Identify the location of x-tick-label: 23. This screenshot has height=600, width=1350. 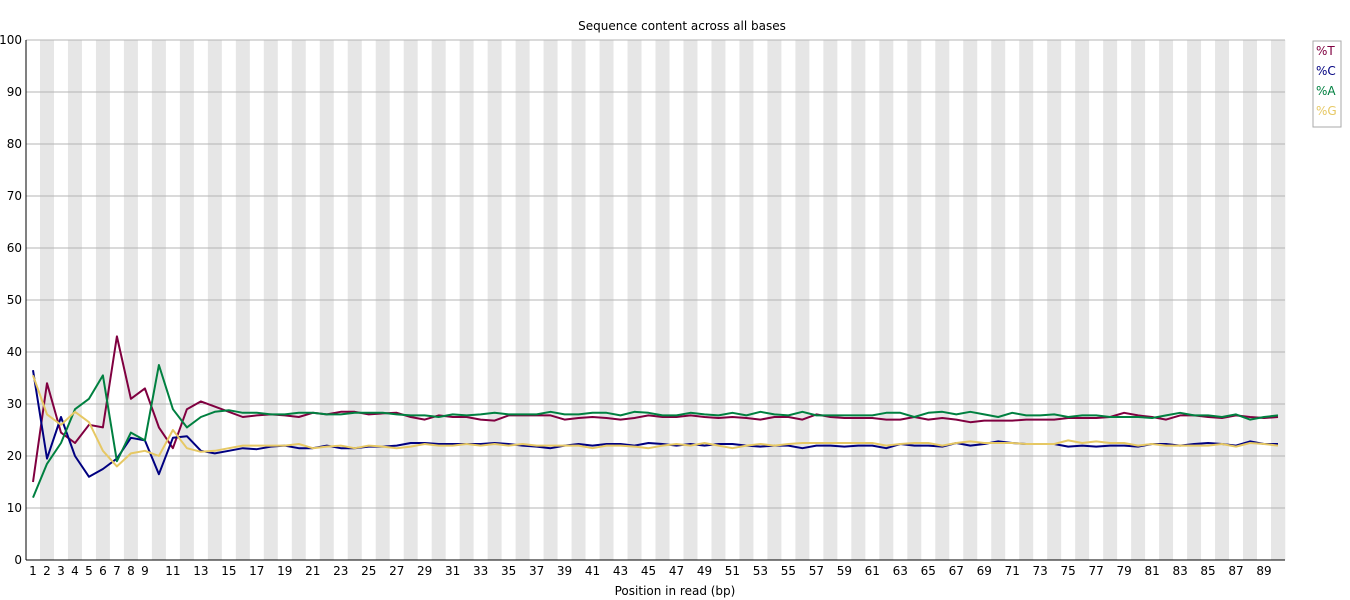
(340, 571).